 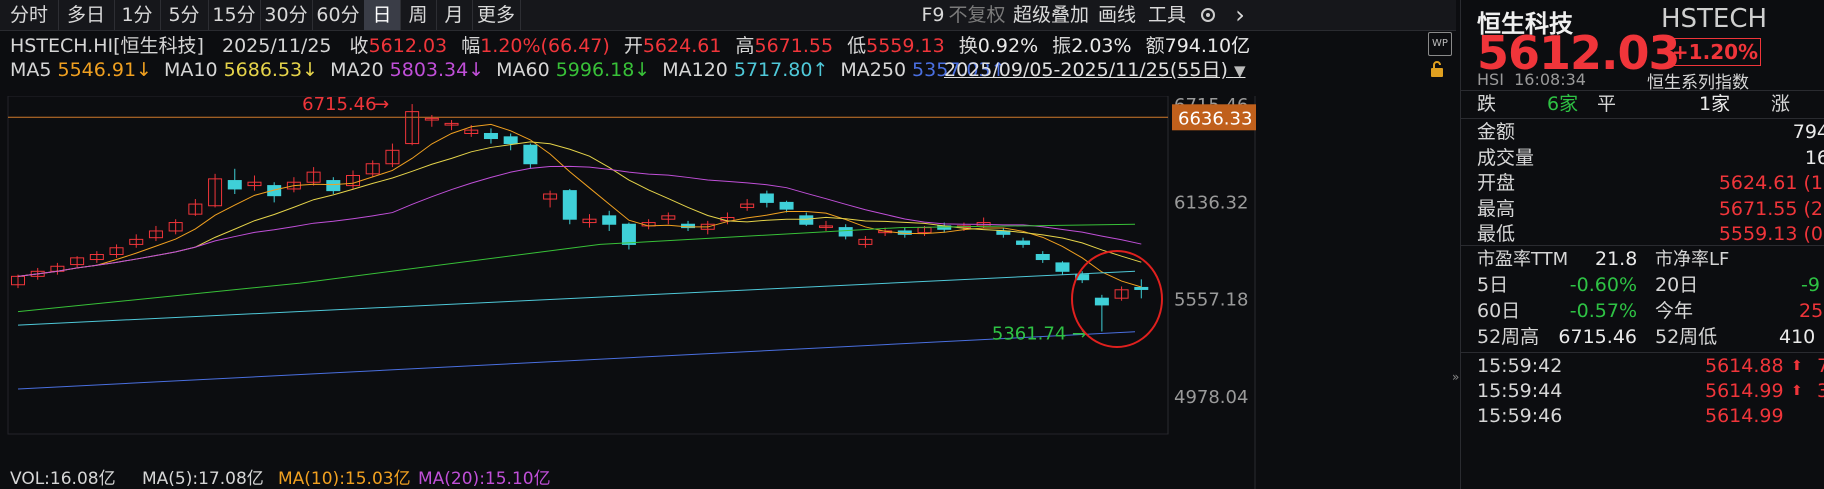 I want to click on collapse-arrow-icon: », so click(x=1456, y=377).